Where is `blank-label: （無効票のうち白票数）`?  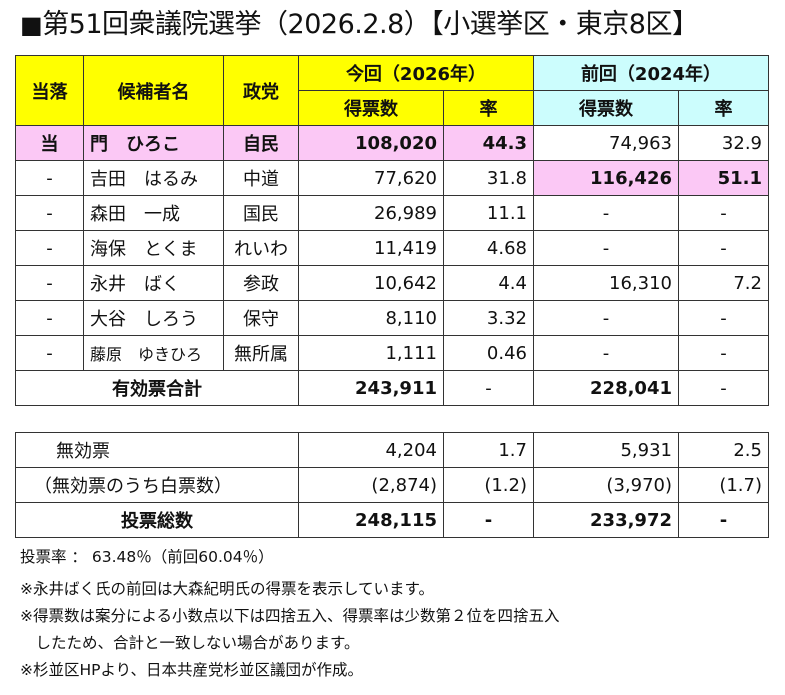
blank-label: （無効票のうち白票数） is located at coordinates (157, 485).